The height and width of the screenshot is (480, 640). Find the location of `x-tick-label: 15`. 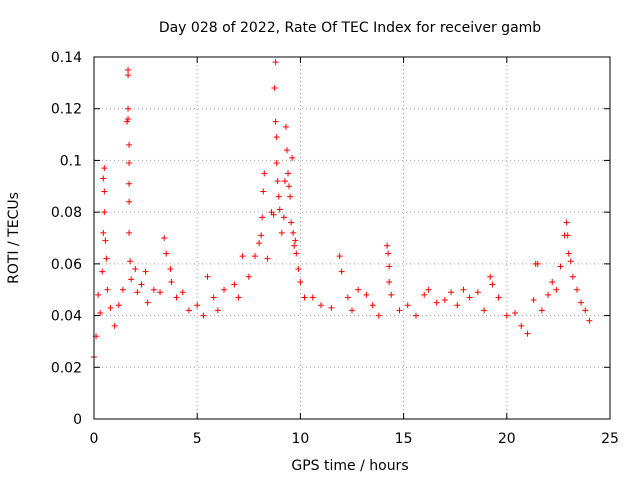

x-tick-label: 15 is located at coordinates (404, 439).